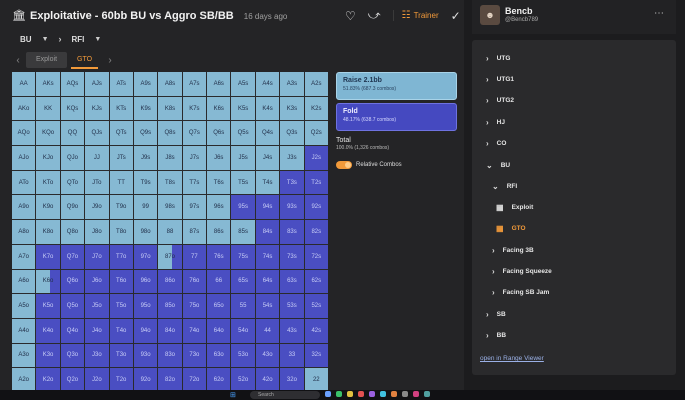 Image resolution: width=685 pixels, height=400 pixels. What do you see at coordinates (316, 232) in the screenshot?
I see `hand-cell: 82s` at bounding box center [316, 232].